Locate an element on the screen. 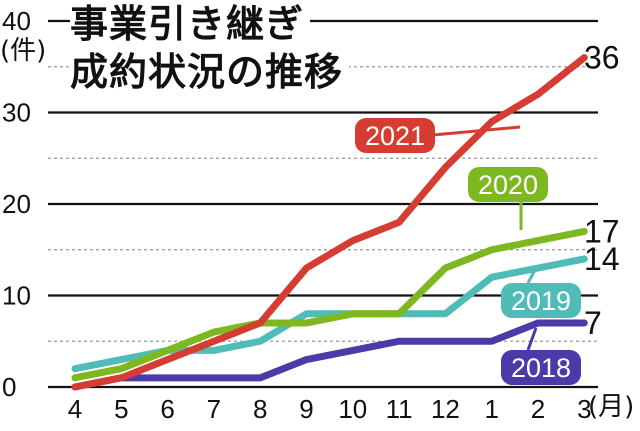  x-tick-label: 9 is located at coordinates (306, 409).